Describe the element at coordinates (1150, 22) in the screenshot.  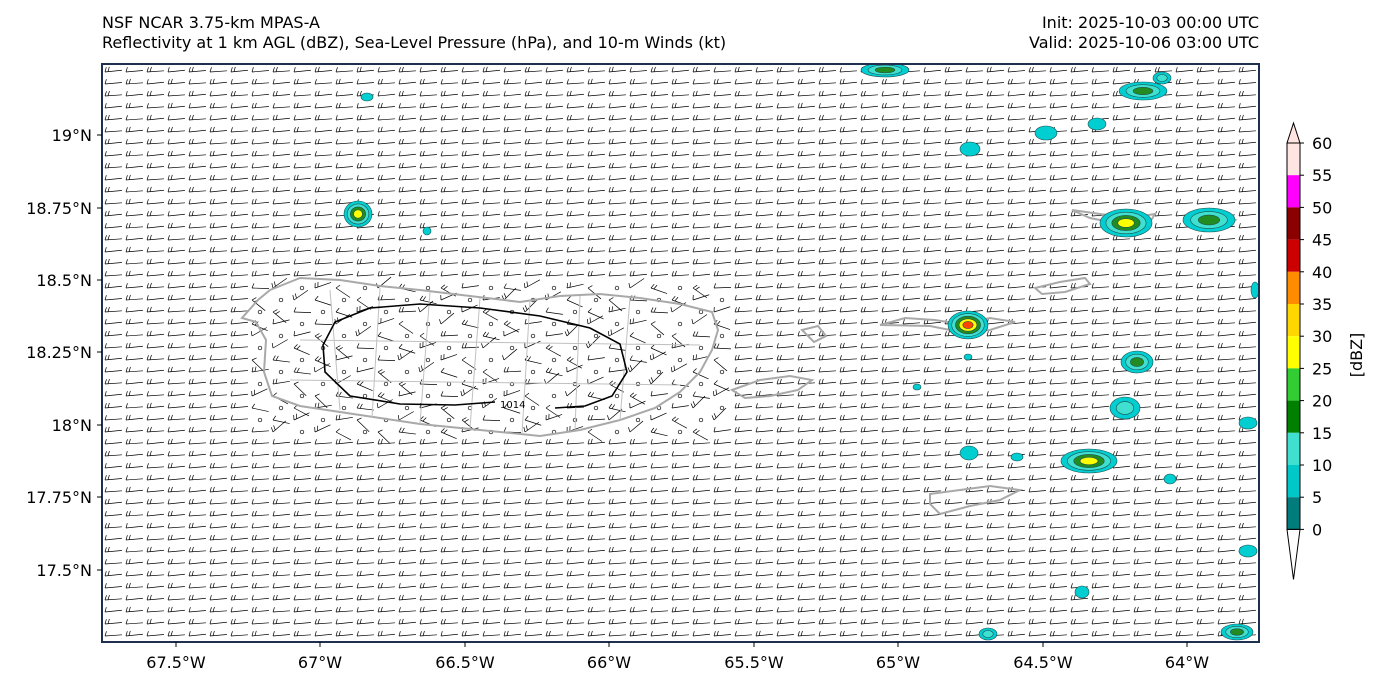
I see `init-time: Init: 2025-10-03 00:00 UTC` at that location.